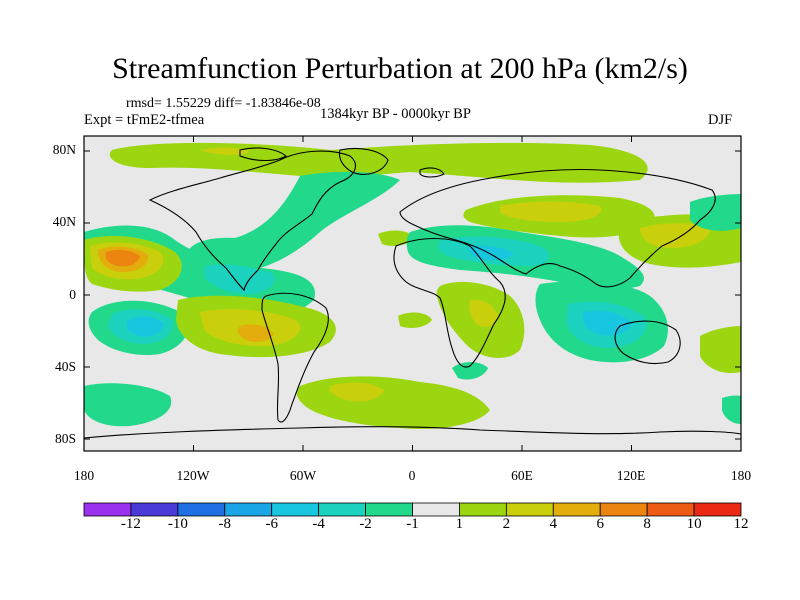 This screenshot has width=800, height=600. I want to click on pos-contour-s-atlantic-small, so click(415, 320).